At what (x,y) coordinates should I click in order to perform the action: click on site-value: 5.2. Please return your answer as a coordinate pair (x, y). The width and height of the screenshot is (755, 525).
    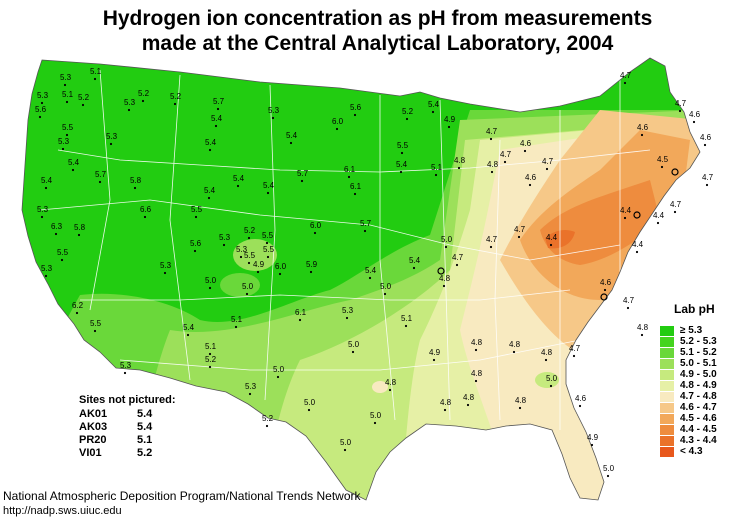
    Looking at the image, I should click on (145, 453).